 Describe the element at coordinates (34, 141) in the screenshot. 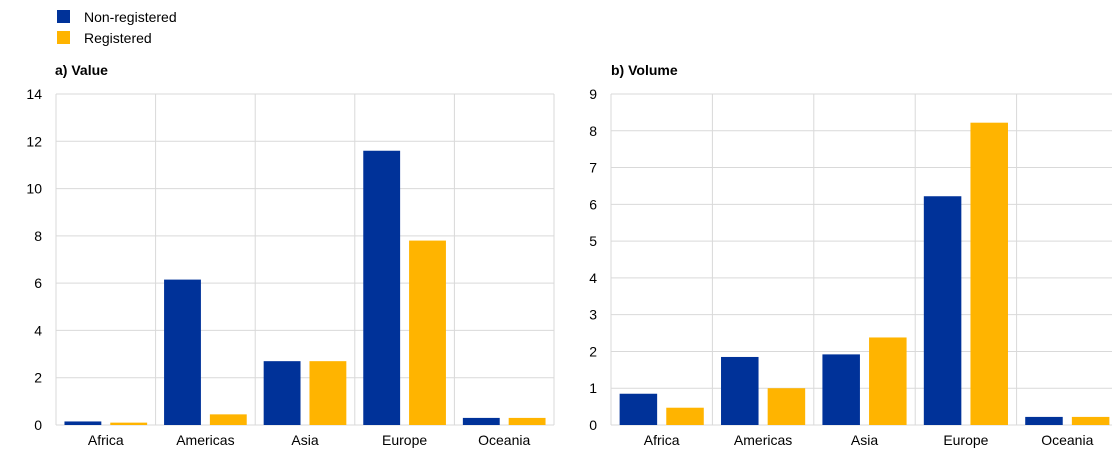

I see `y-tick-label-a-12: 12` at that location.